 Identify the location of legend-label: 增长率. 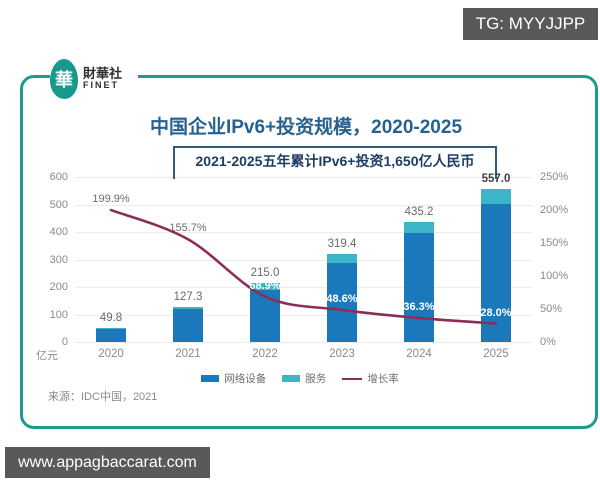
(383, 379).